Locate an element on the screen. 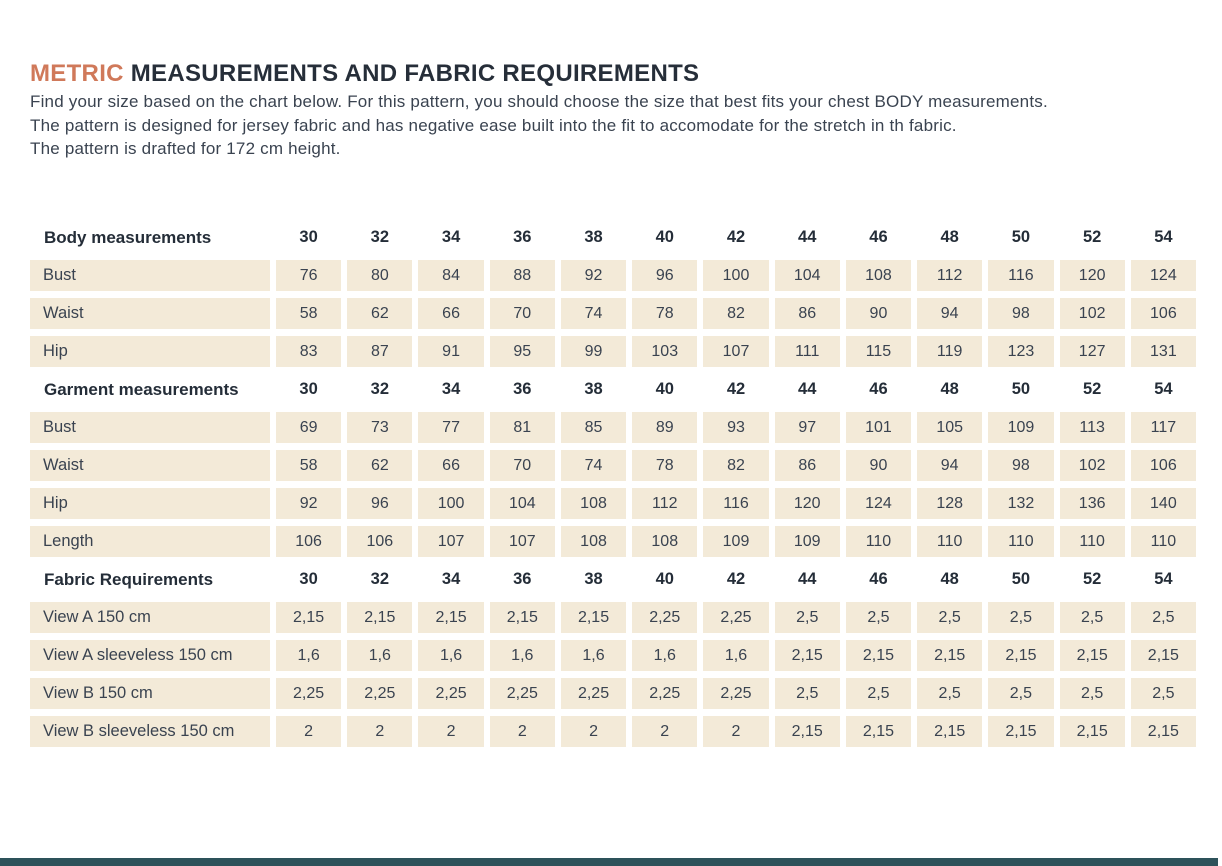 The height and width of the screenshot is (866, 1222). value-cell: 89 is located at coordinates (665, 427).